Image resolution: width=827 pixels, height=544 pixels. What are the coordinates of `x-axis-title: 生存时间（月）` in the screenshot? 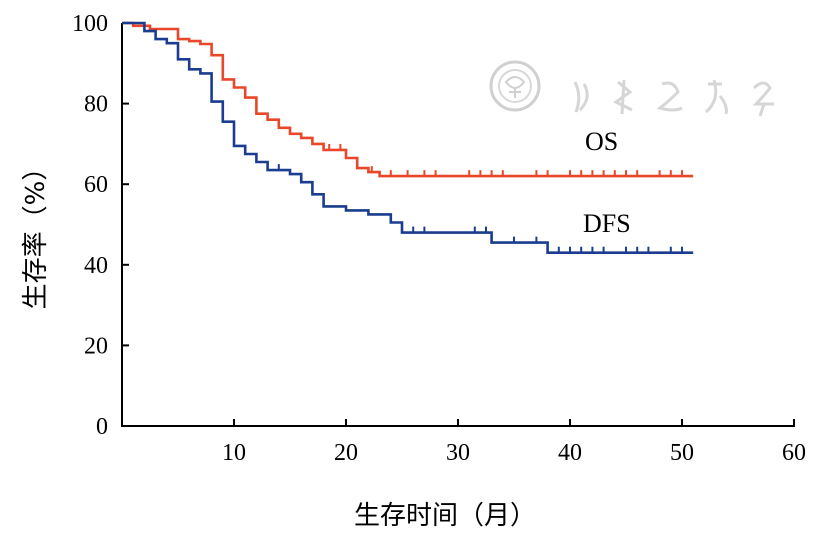 It's located at (445, 516).